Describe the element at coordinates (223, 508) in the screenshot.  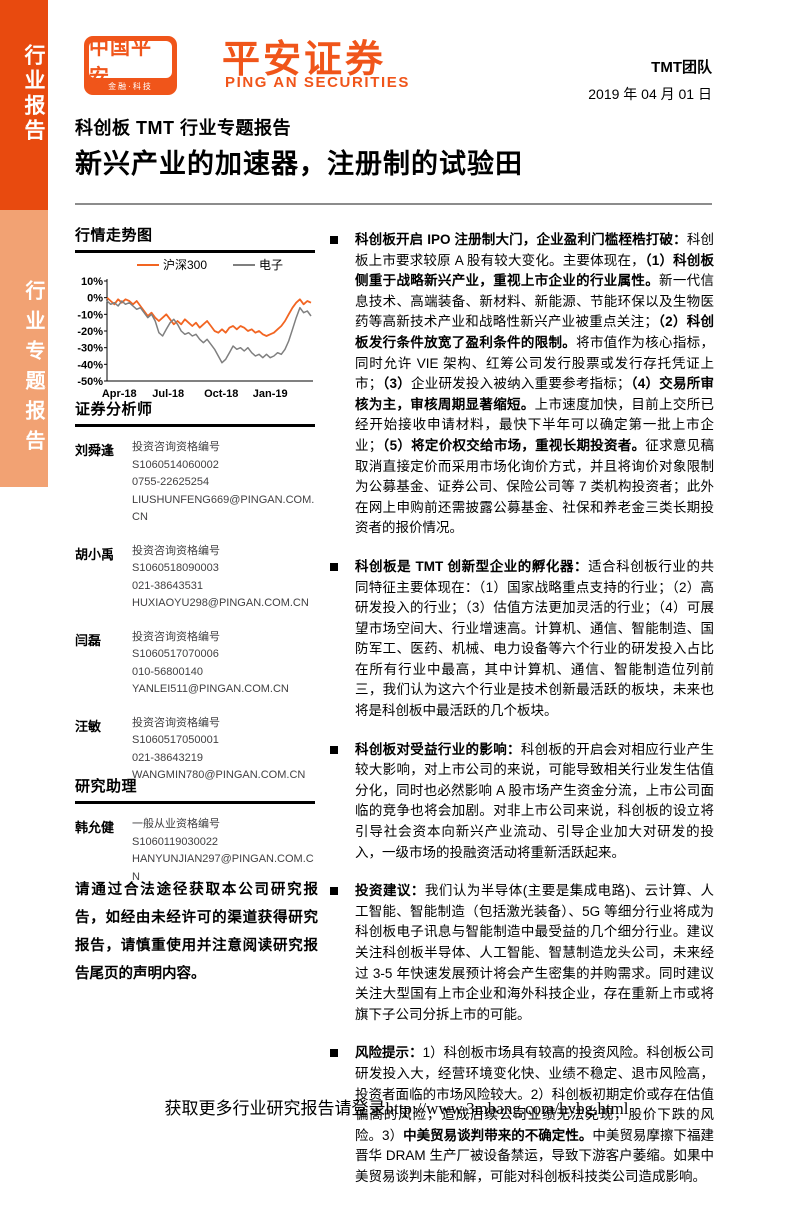
I see `person-email: LIUSHUNFENG669@PINGAN.COM.CN` at that location.